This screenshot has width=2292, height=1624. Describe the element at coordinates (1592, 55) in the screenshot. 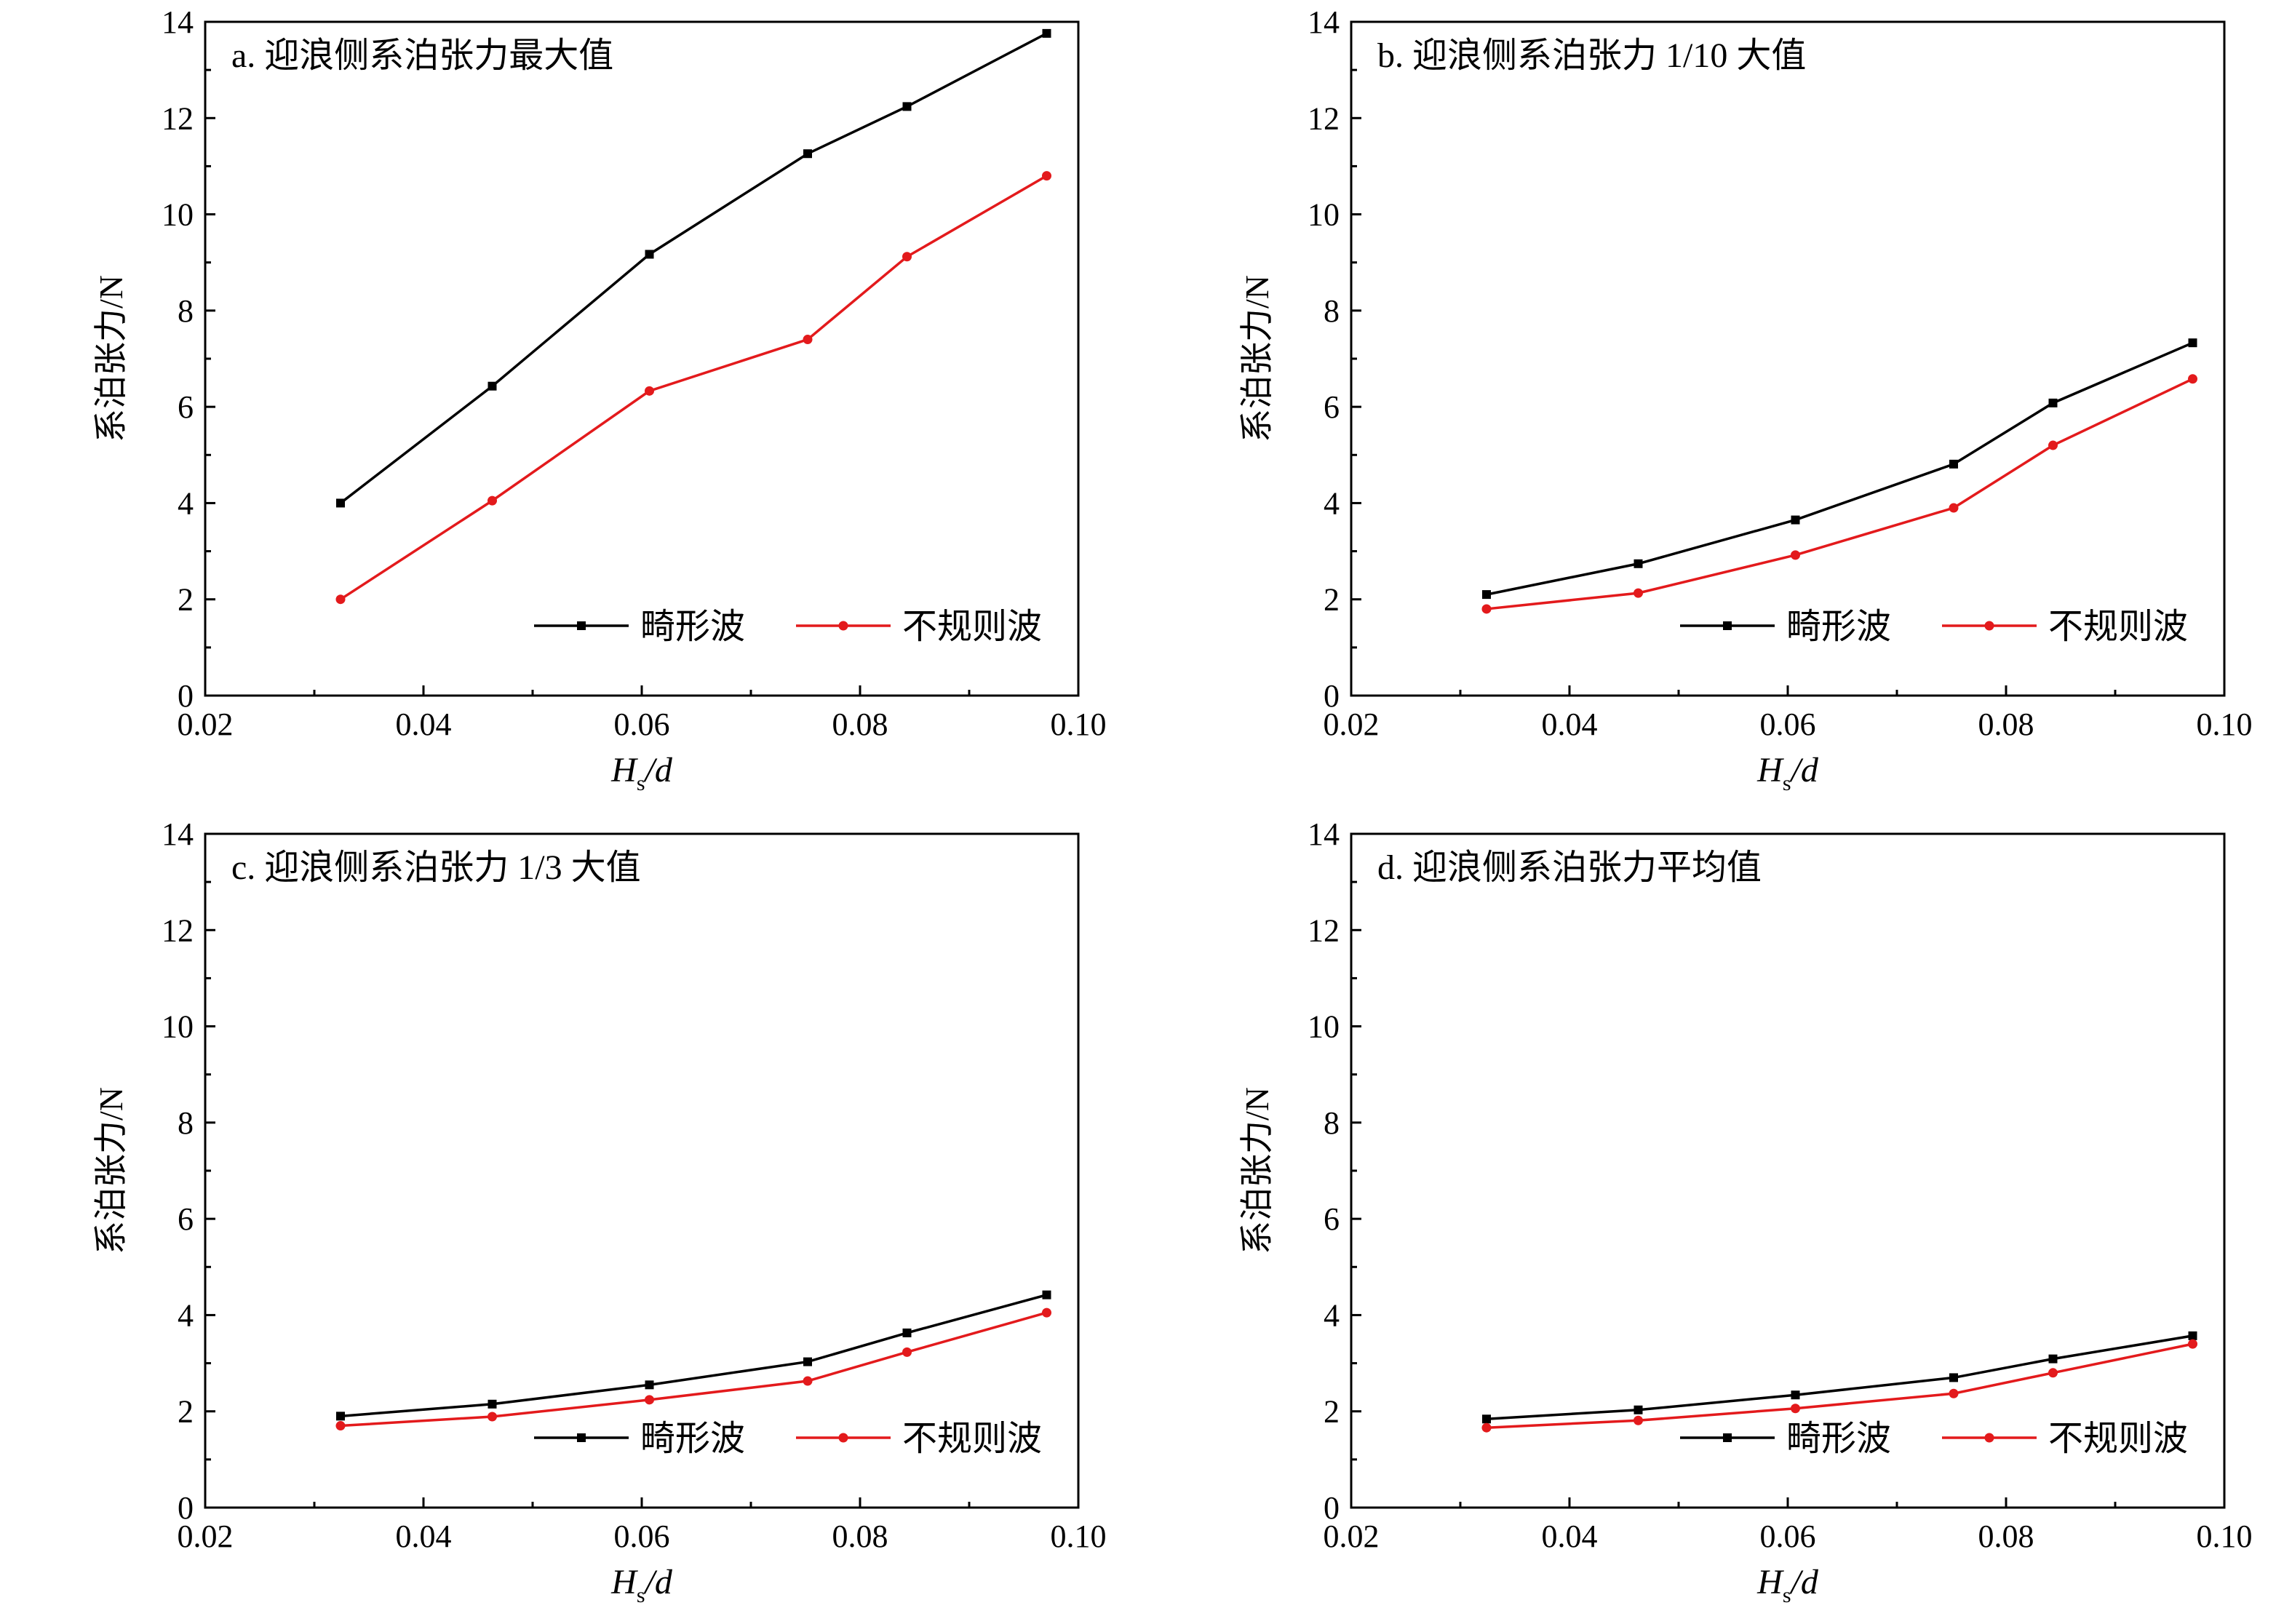

I see `chart-title: b. 迎浪侧系泊张力 1/10 大值` at that location.